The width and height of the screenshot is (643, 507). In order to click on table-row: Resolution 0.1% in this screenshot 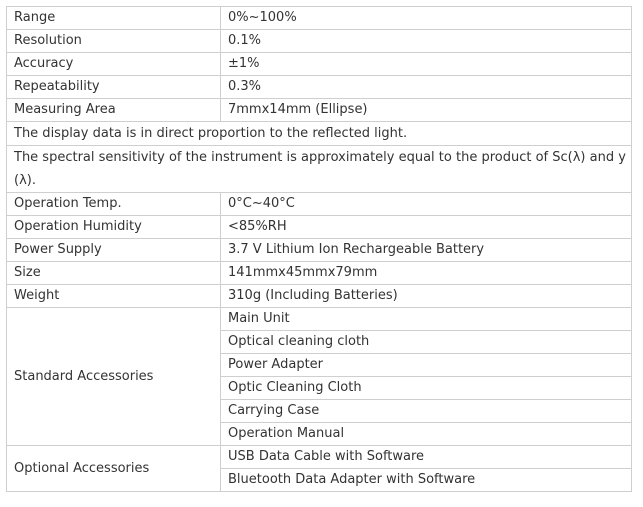, I will do `click(319, 41)`.